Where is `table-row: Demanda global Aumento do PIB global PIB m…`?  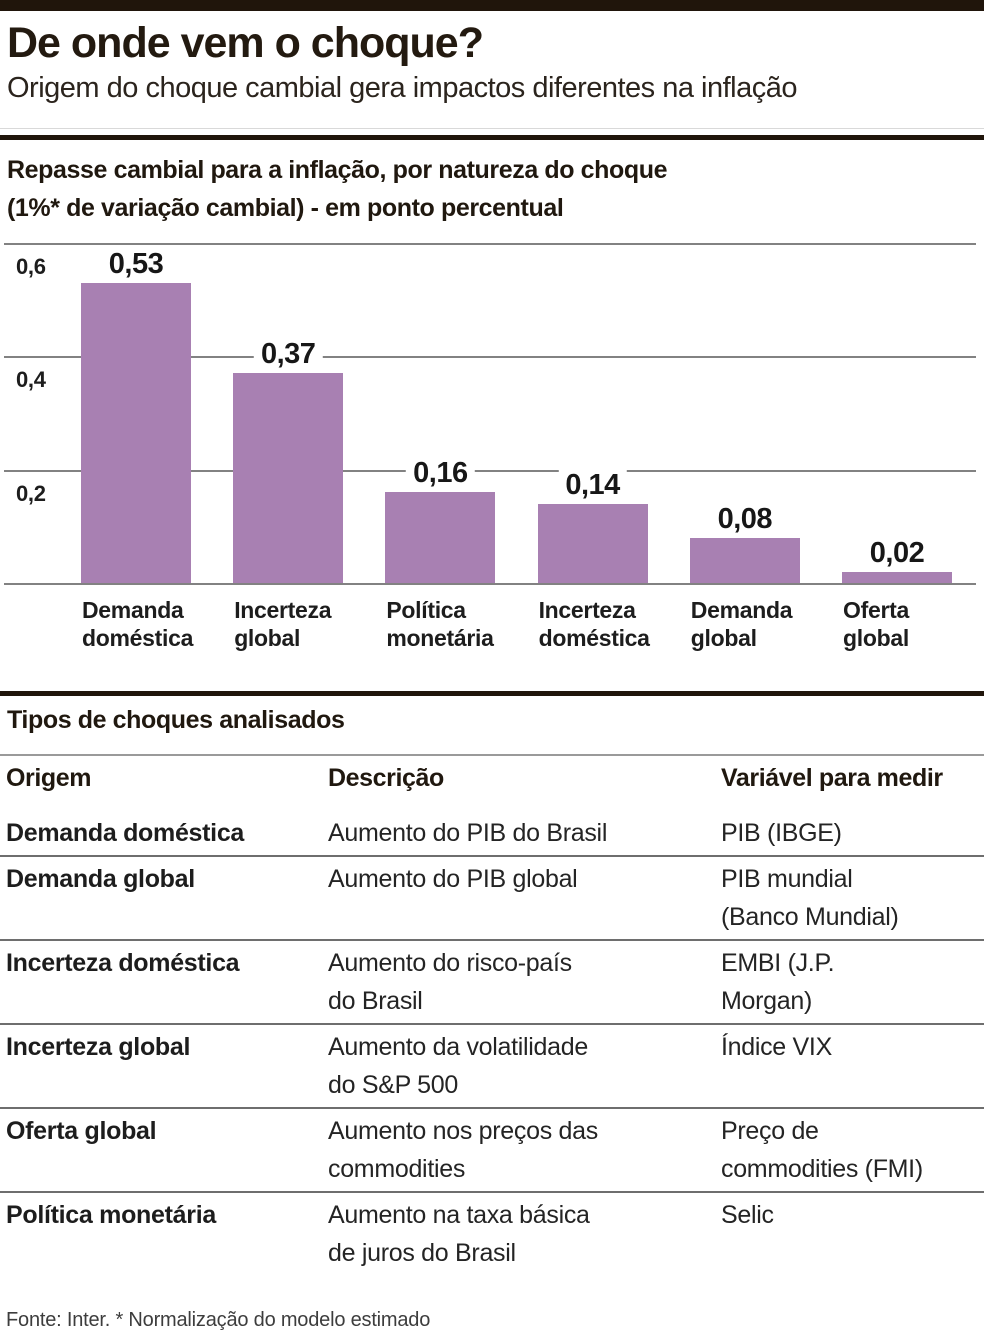
table-row: Demanda global Aumento do PIB global PIB m… is located at coordinates (492, 898).